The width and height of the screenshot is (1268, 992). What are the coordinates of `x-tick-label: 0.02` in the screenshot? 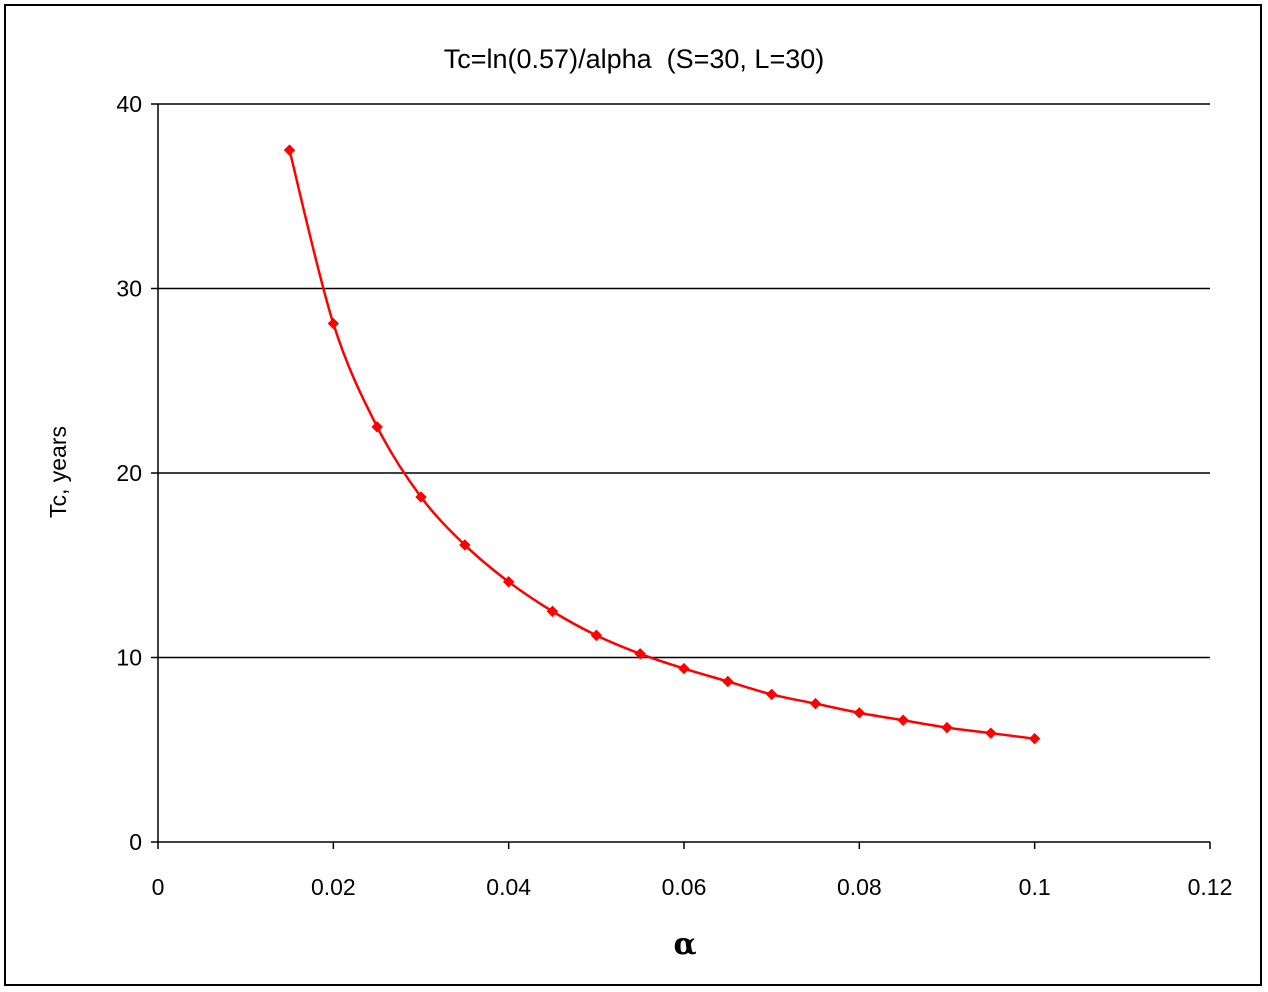 It's located at (333, 887).